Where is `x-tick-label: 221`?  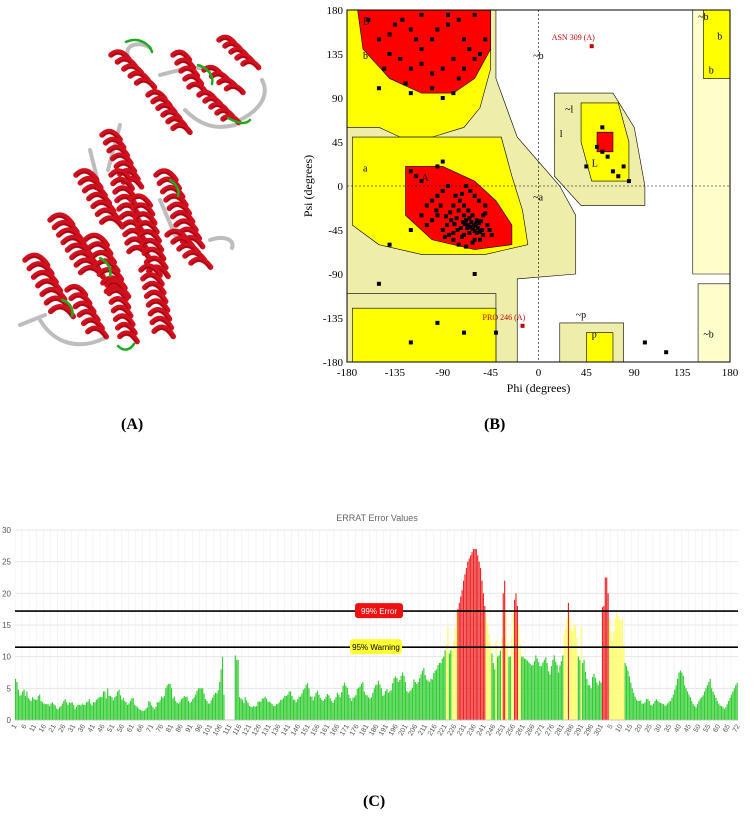 x-tick-label: 221 is located at coordinates (443, 730).